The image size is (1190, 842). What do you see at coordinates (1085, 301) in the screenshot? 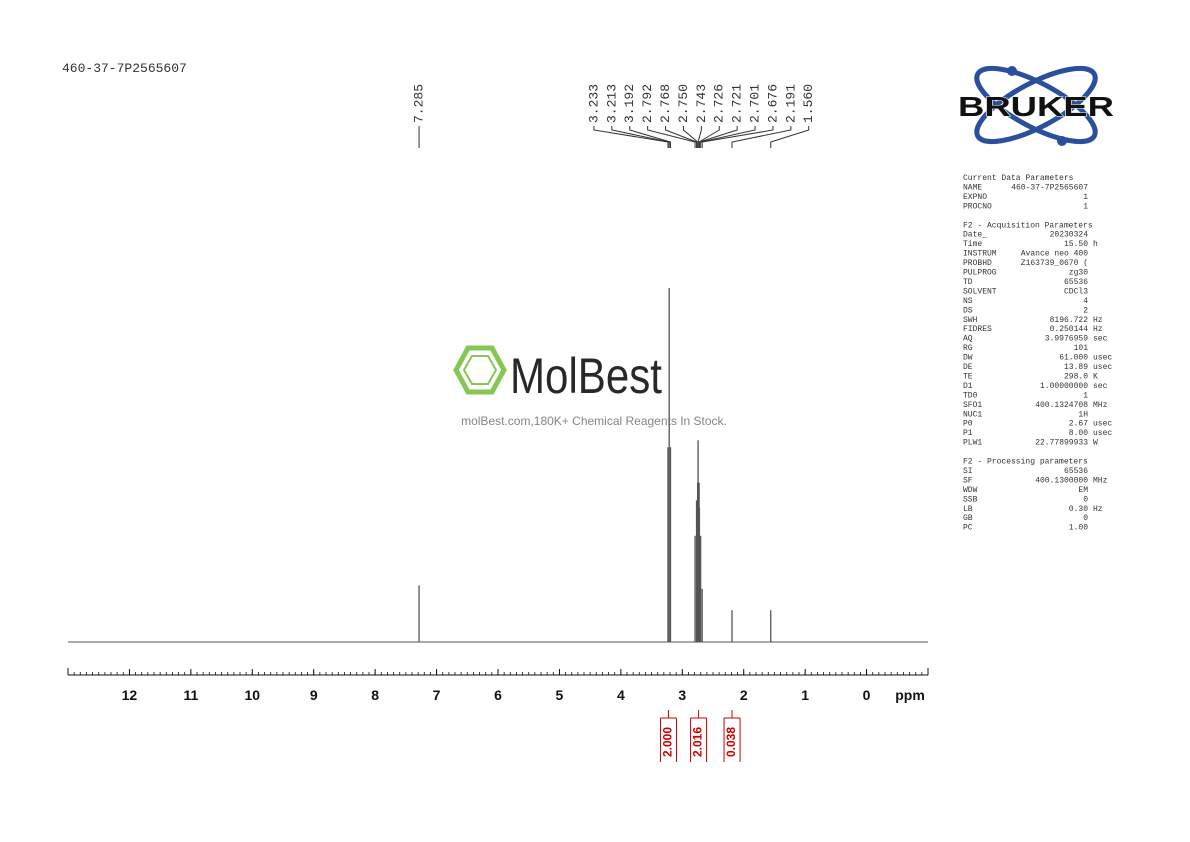
I see `param-value: 4` at bounding box center [1085, 301].